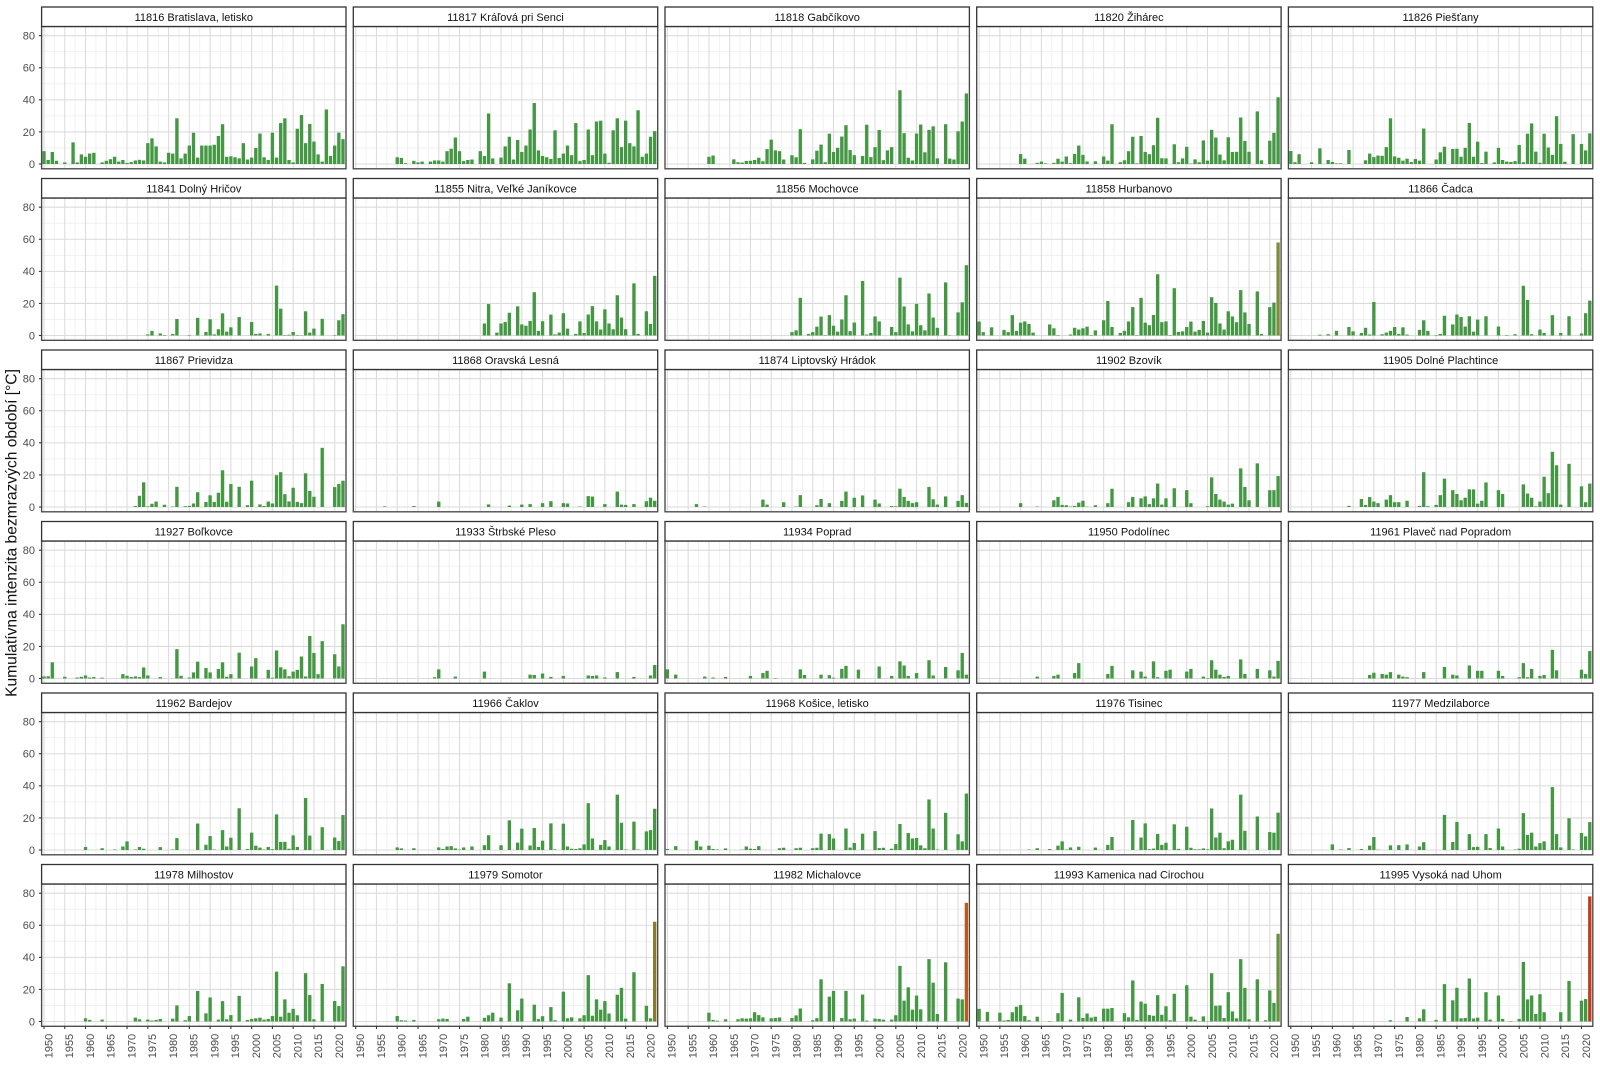 The height and width of the screenshot is (1072, 1600). Describe the element at coordinates (1129, 704) in the screenshot. I see `svg-text: 11976 Tisinec` at that location.